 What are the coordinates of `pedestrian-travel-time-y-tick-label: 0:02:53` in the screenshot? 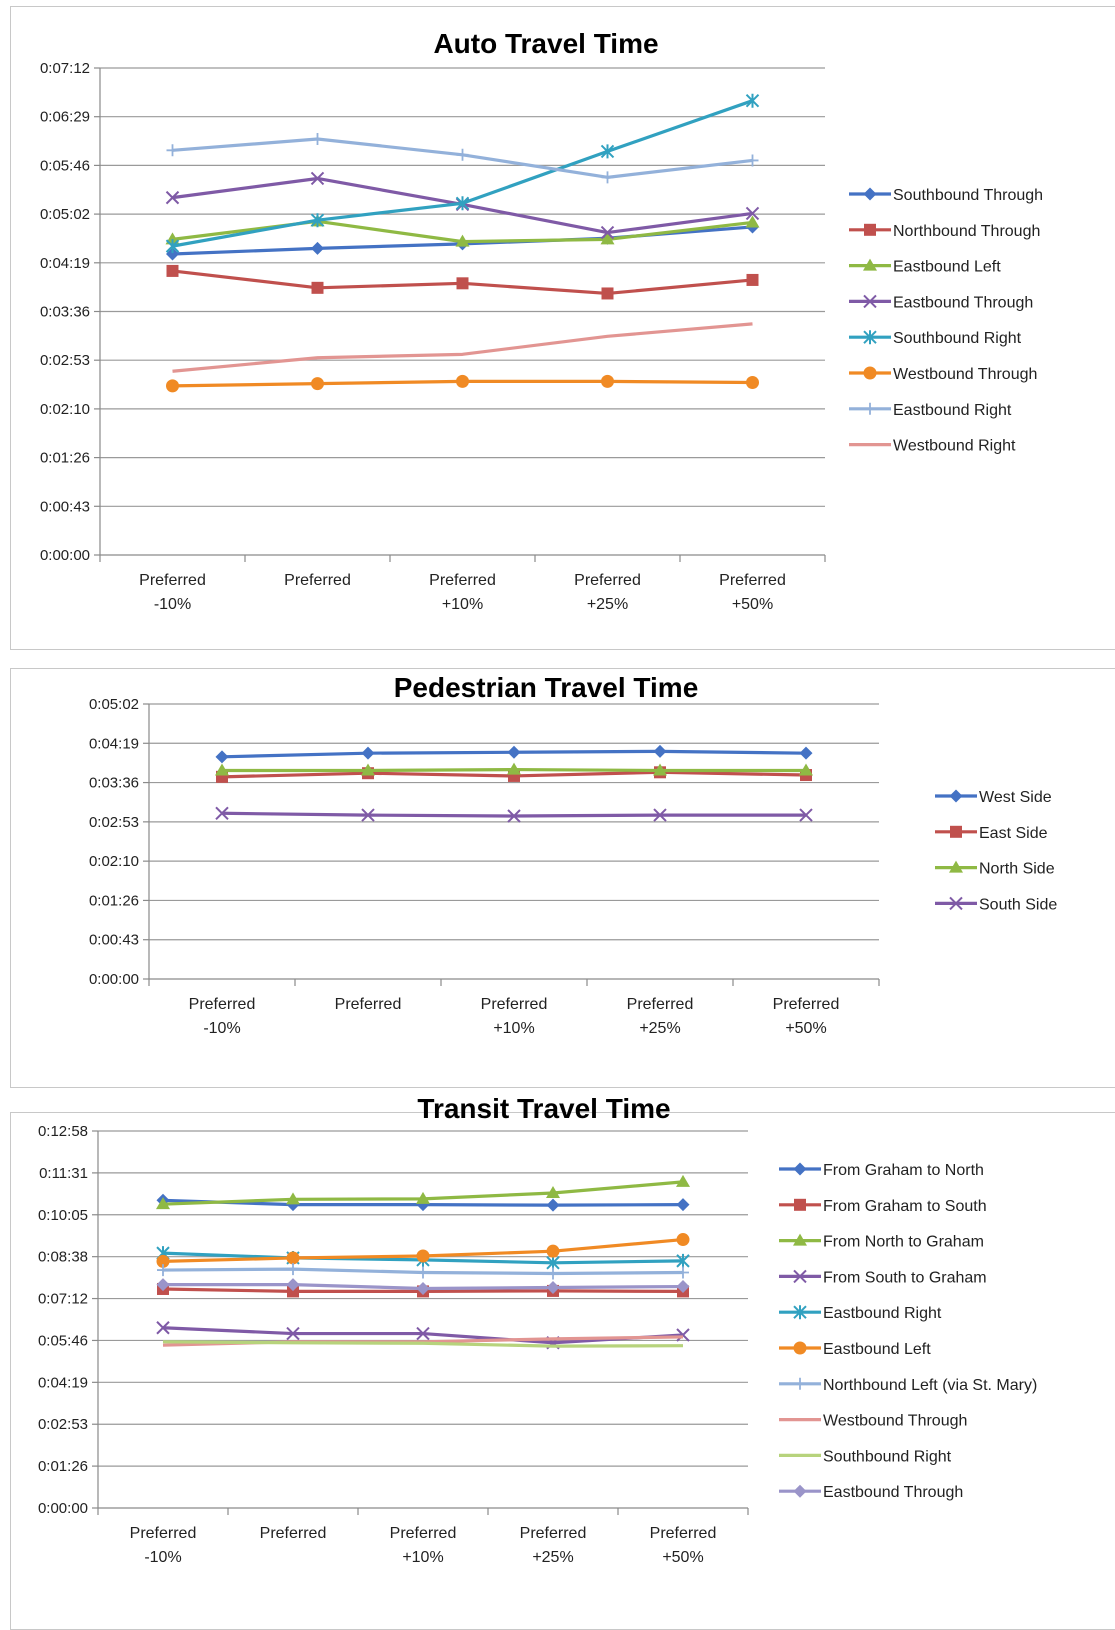 It's located at (114, 822).